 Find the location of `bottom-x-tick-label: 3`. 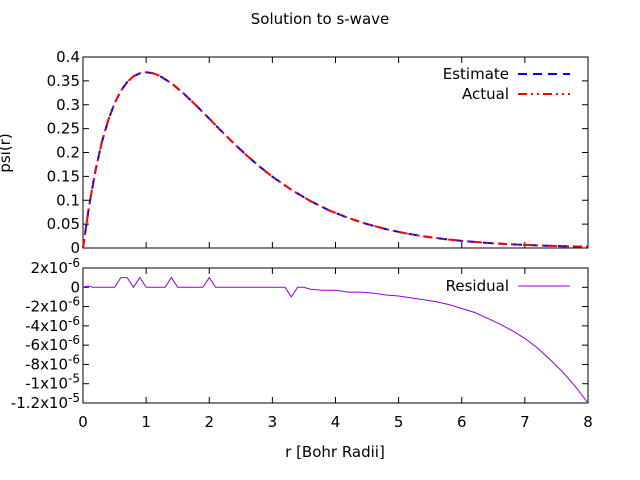

bottom-x-tick-label: 3 is located at coordinates (273, 422).